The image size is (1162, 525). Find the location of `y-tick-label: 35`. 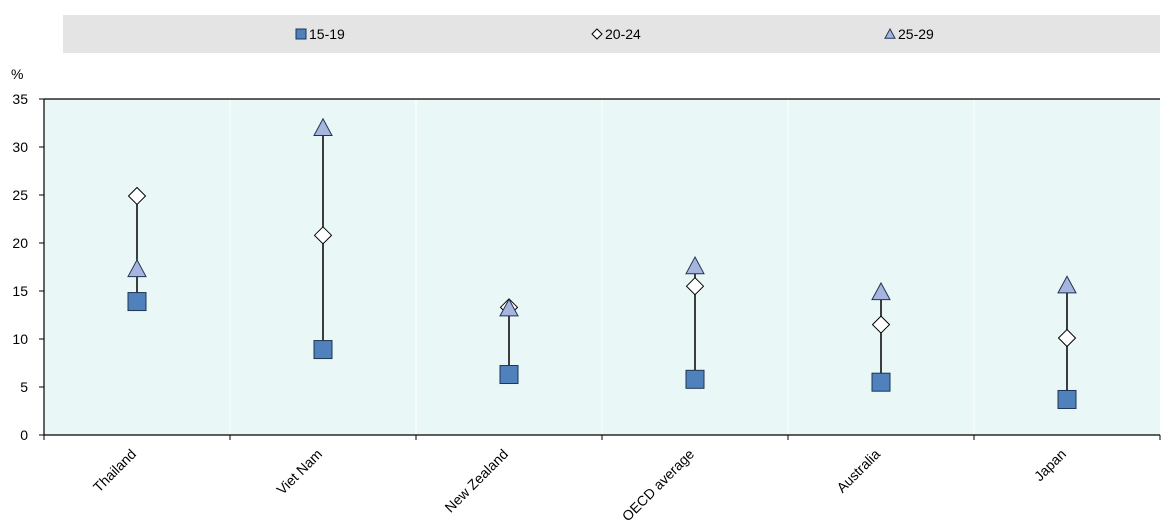

y-tick-label: 35 is located at coordinates (20, 99).